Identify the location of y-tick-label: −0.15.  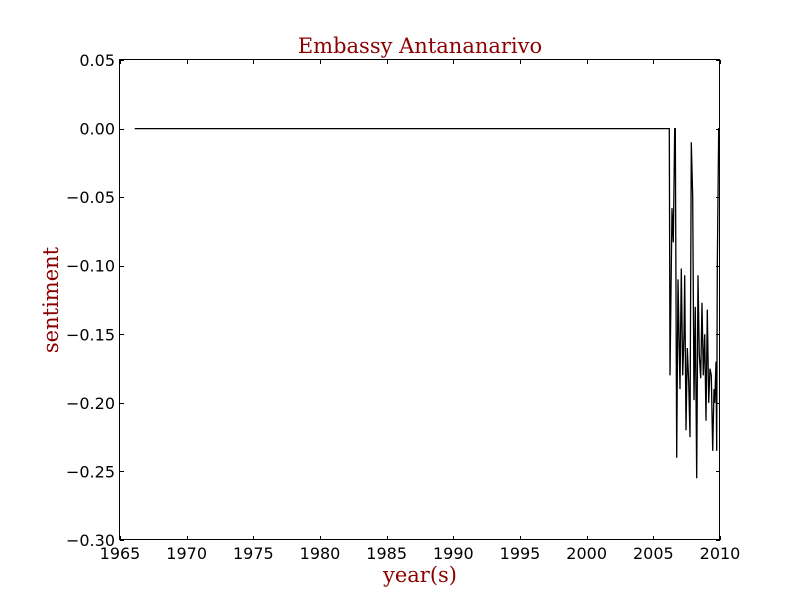
(90, 334).